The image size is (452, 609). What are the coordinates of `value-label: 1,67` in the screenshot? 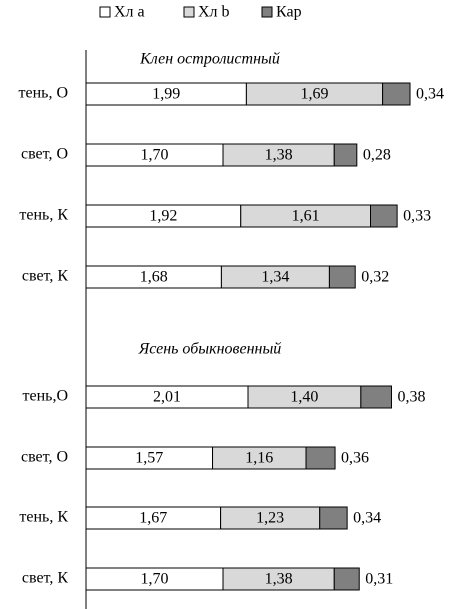 It's located at (153, 518).